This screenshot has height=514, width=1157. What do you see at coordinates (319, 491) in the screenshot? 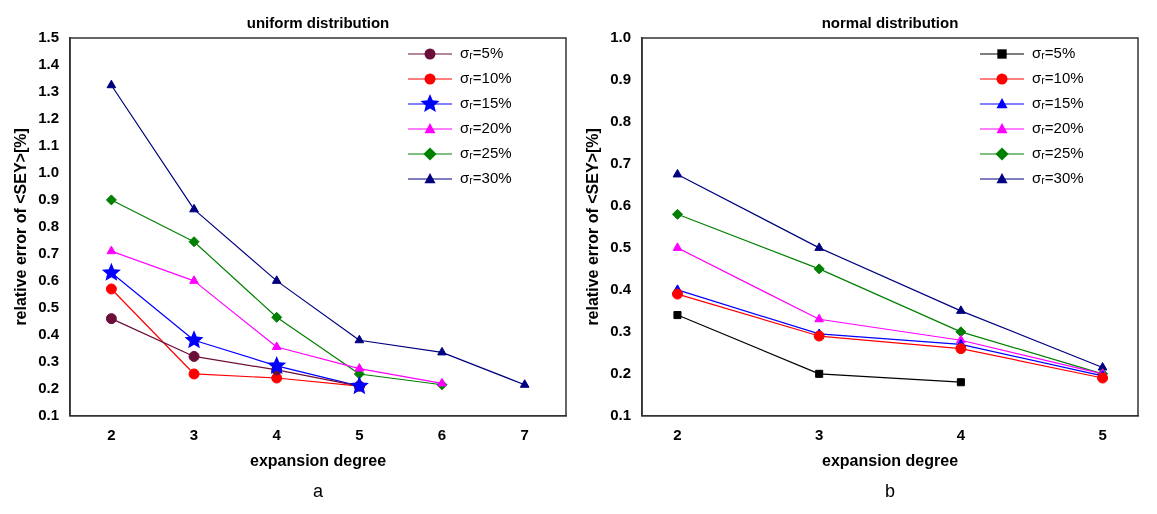
I see `text: a` at bounding box center [319, 491].